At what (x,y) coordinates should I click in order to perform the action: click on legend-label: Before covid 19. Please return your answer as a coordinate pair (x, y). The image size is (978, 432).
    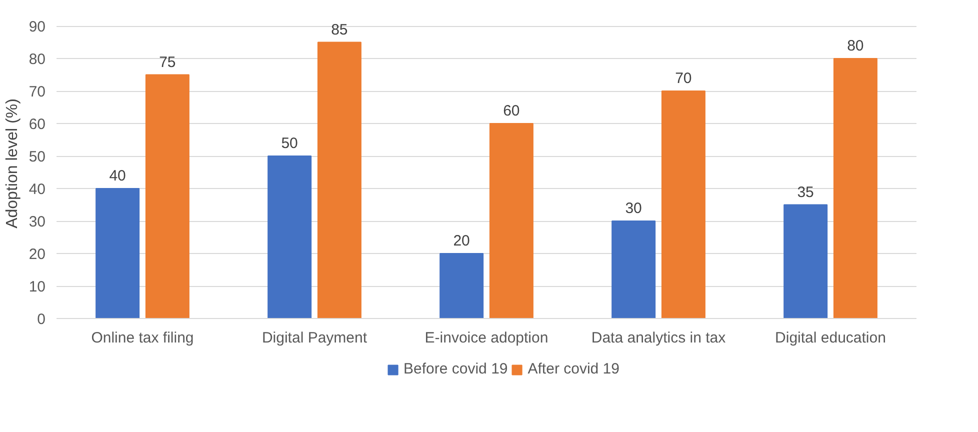
    Looking at the image, I should click on (456, 369).